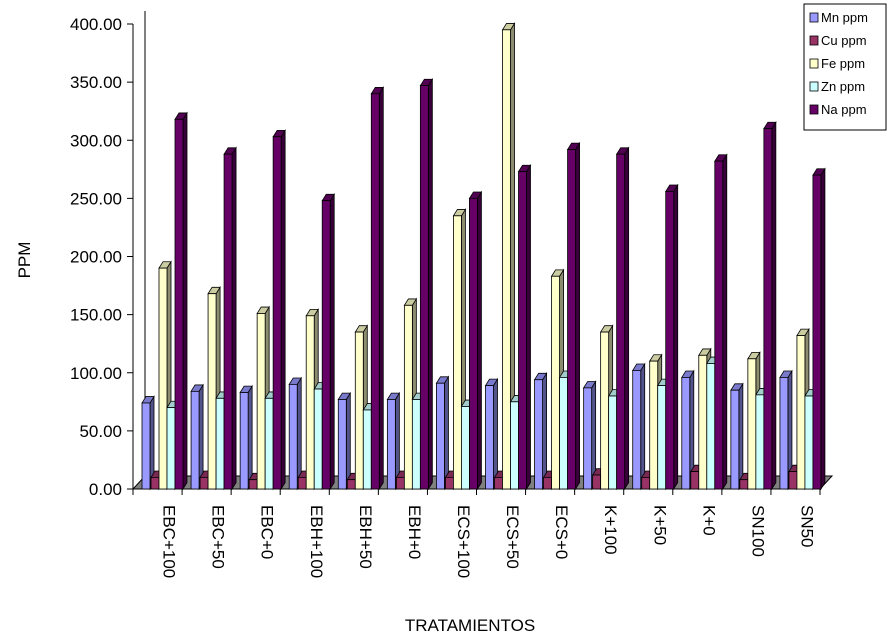 The width and height of the screenshot is (889, 638). Describe the element at coordinates (218, 537) in the screenshot. I see `x-tick-label: EBC+50` at that location.